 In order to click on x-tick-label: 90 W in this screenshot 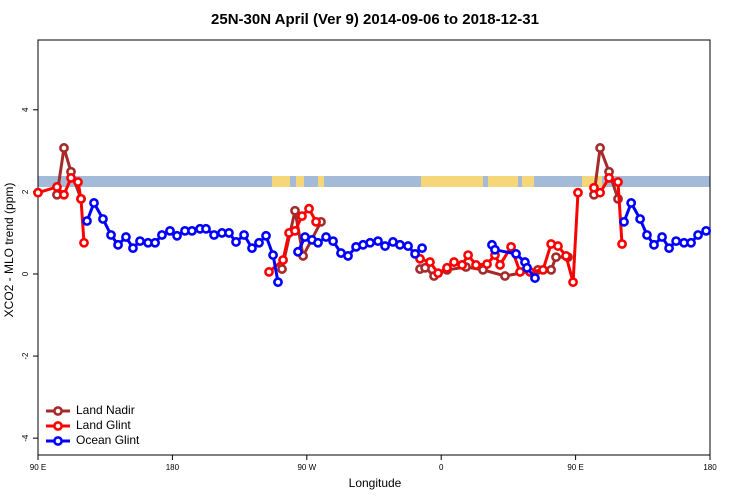, I will do `click(306, 467)`.